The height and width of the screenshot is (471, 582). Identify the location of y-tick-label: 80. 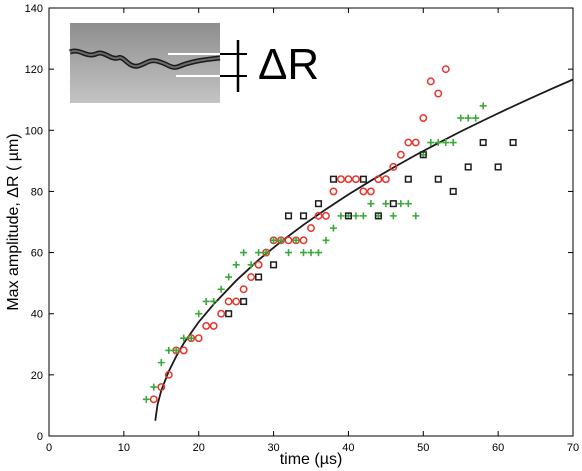
(37, 192).